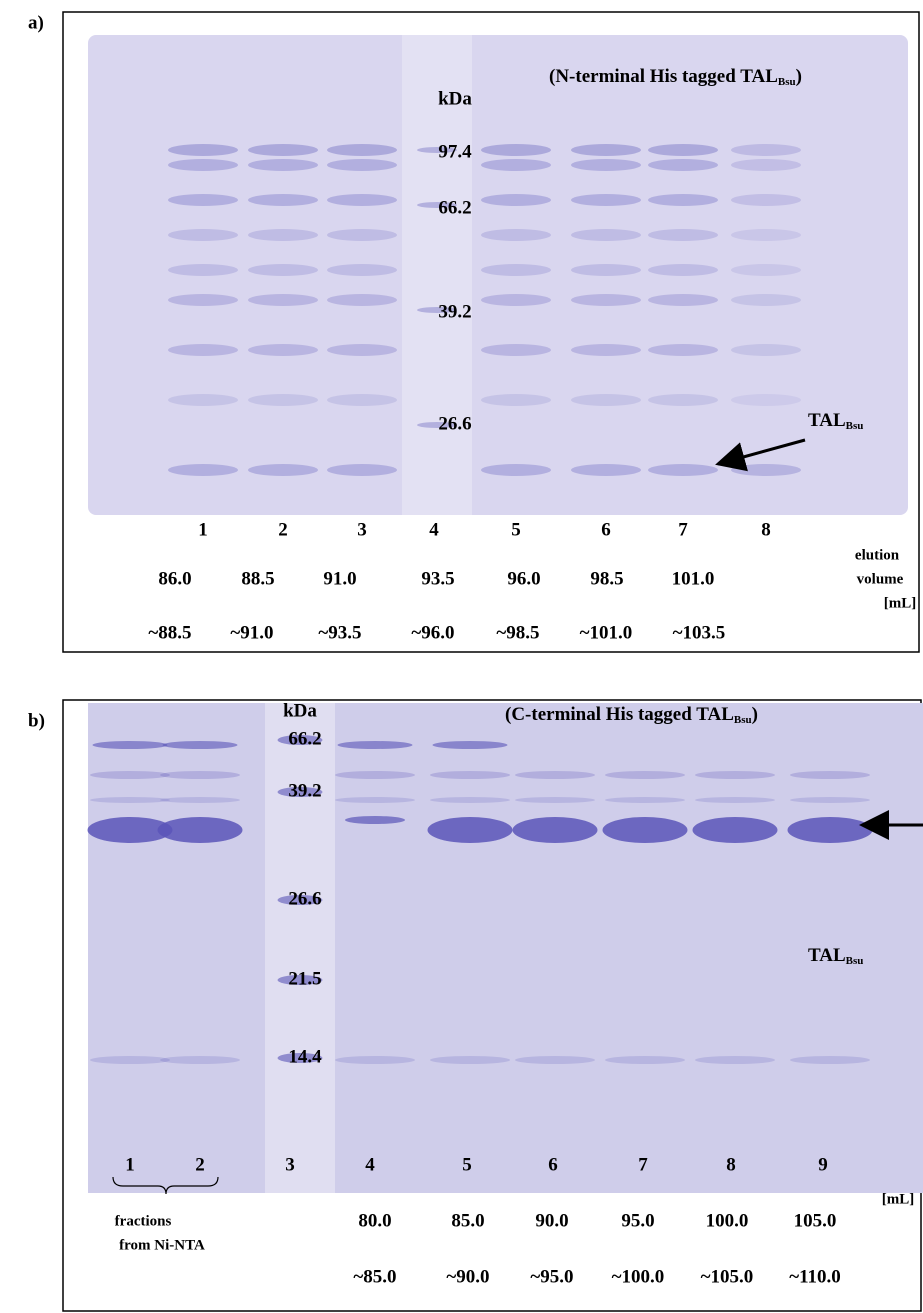  I want to click on brace, so click(165, 1185).